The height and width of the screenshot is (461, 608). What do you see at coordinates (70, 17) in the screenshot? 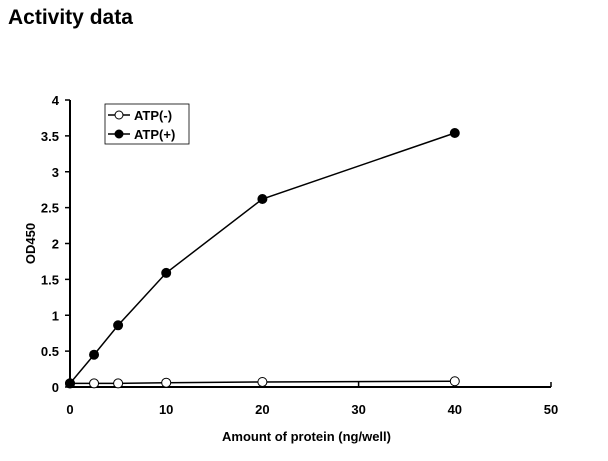
I see `page-title: Activity data` at bounding box center [70, 17].